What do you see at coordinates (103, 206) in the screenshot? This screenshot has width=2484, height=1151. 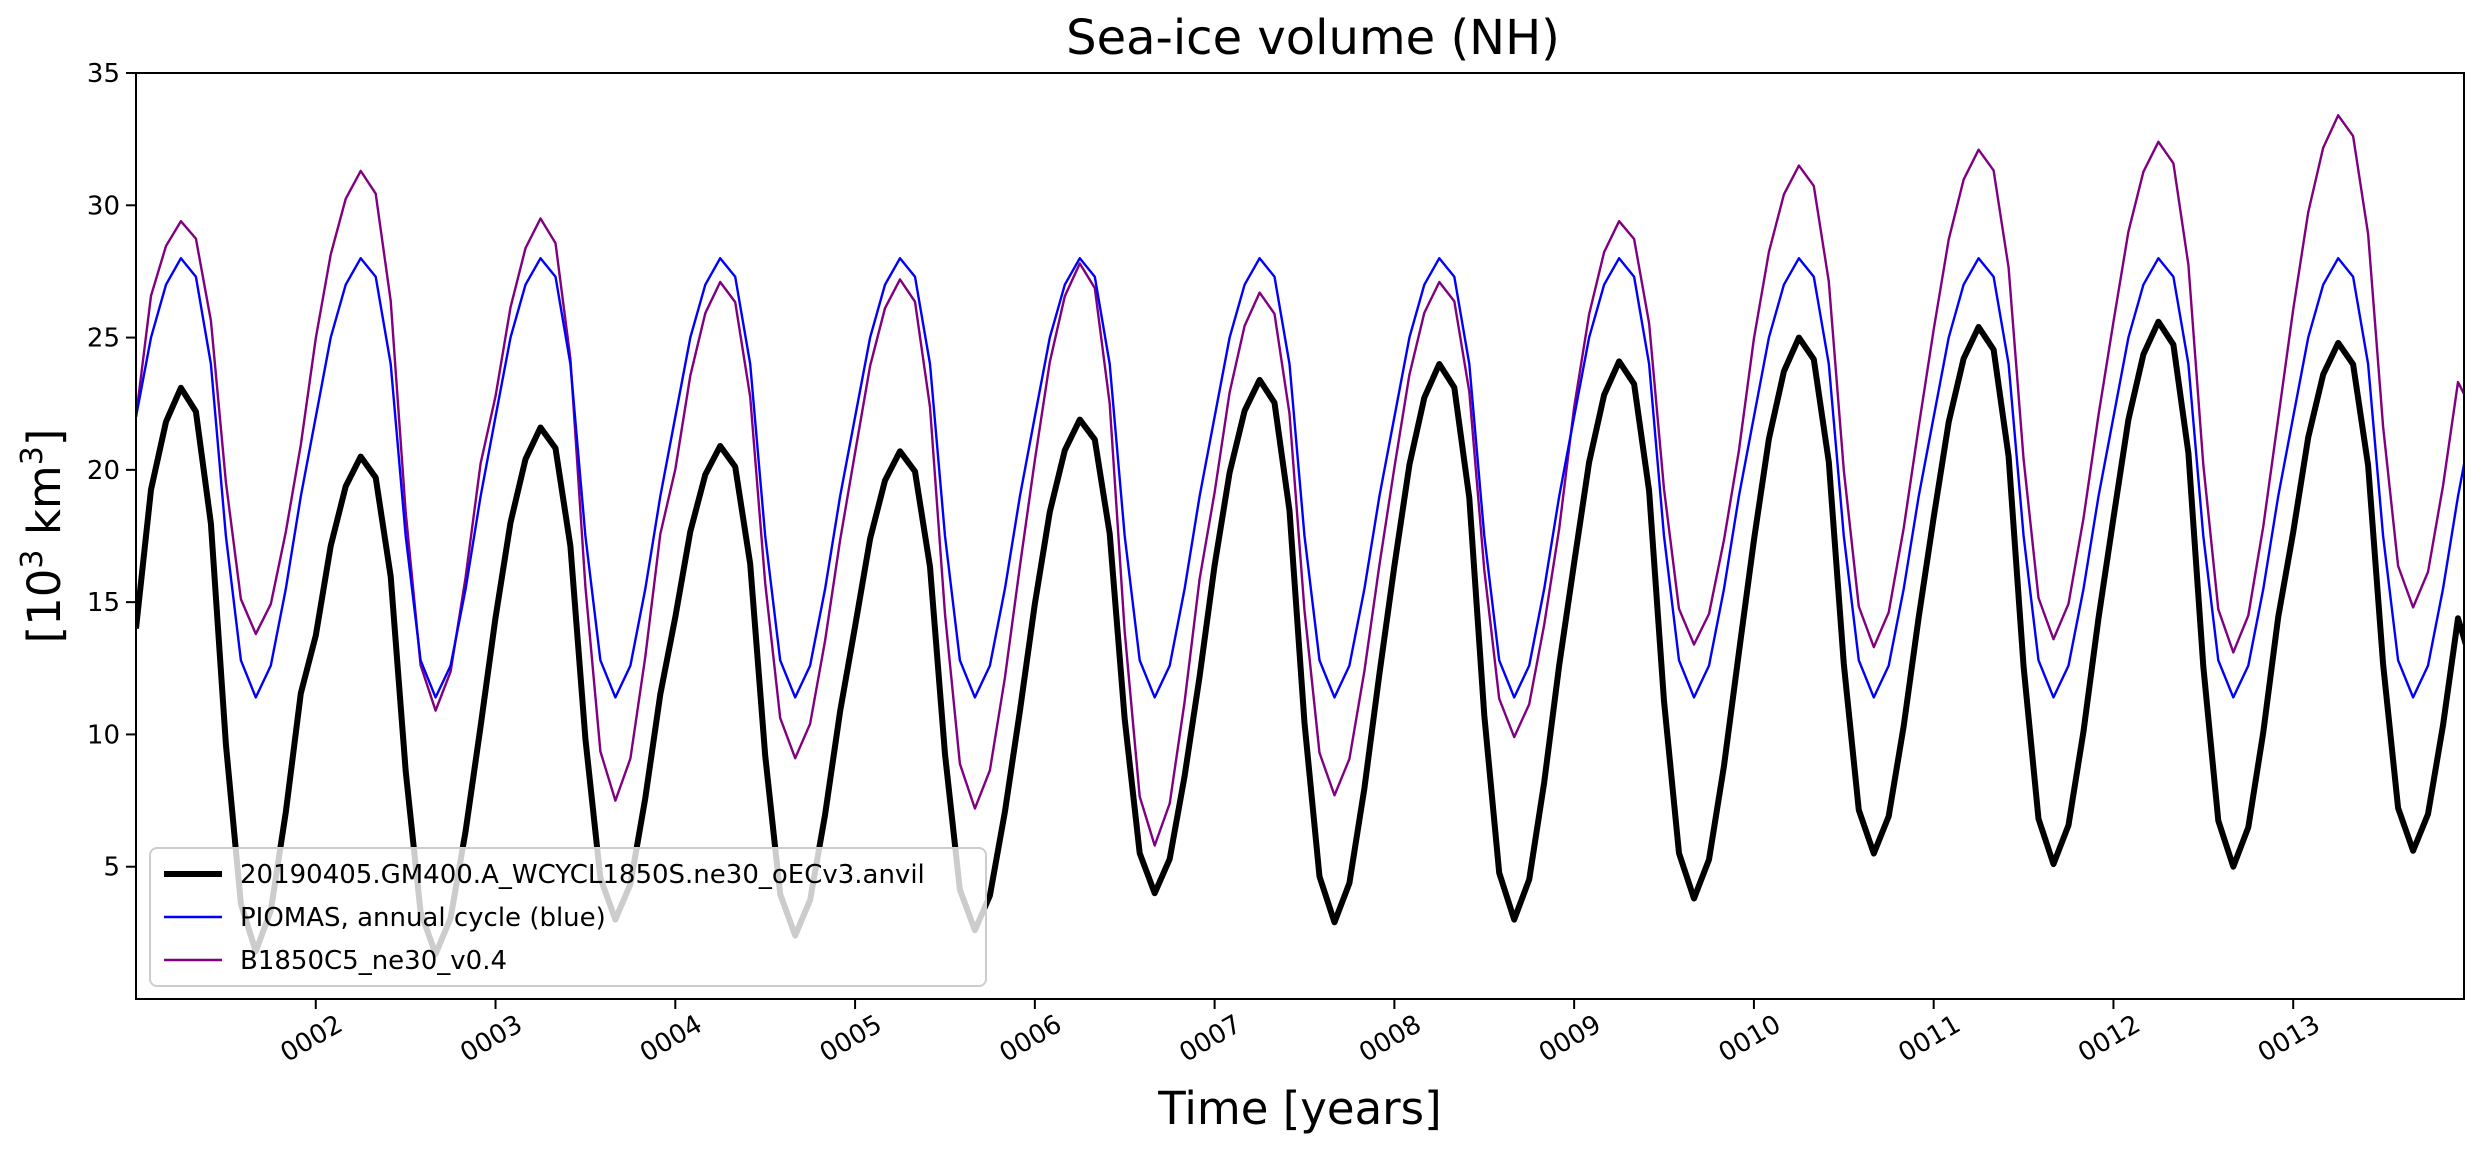 I see `y-tick-label: 30` at bounding box center [103, 206].